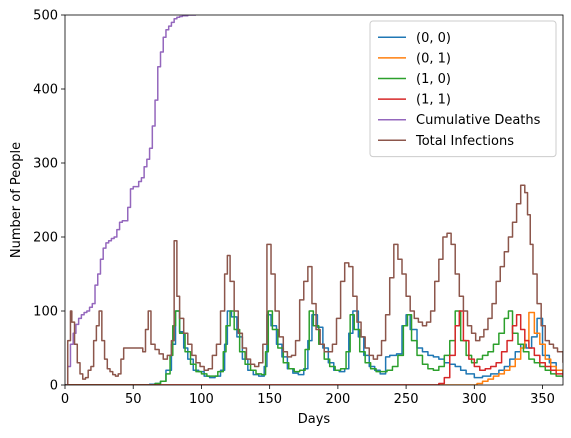  What do you see at coordinates (45, 16) in the screenshot?
I see `y-tick-label: 500` at bounding box center [45, 16].